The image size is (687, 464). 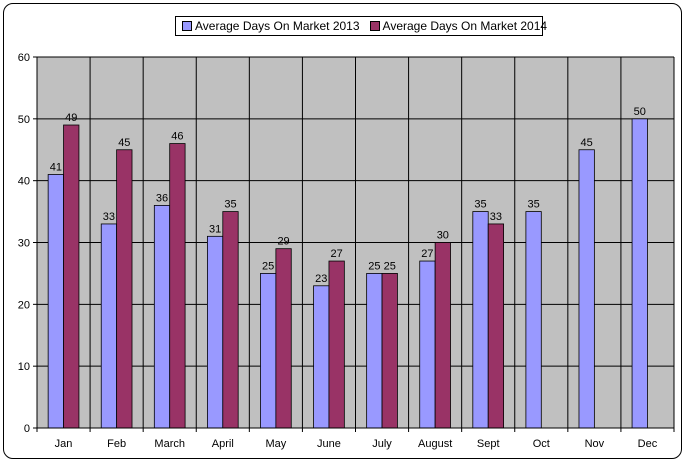 What do you see at coordinates (162, 198) in the screenshot?
I see `data-label-2013-march: 36` at bounding box center [162, 198].